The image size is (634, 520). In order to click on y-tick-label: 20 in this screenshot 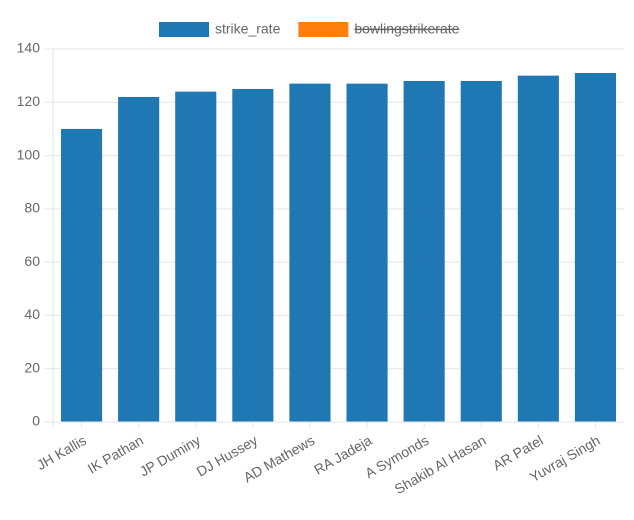, I will do `click(32, 367)`.